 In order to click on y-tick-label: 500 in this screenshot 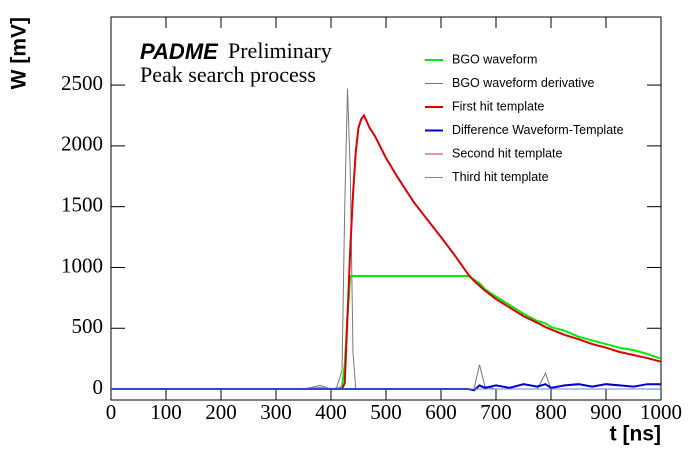, I will do `click(88, 326)`.